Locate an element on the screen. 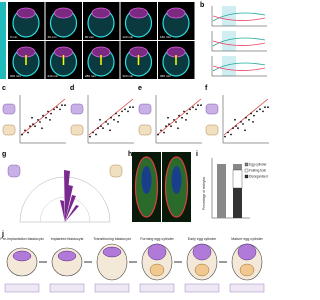 Image resolution: width=320 pixels, height=300 pixels. time-stamp: 80 min is located at coordinates (89, 37).